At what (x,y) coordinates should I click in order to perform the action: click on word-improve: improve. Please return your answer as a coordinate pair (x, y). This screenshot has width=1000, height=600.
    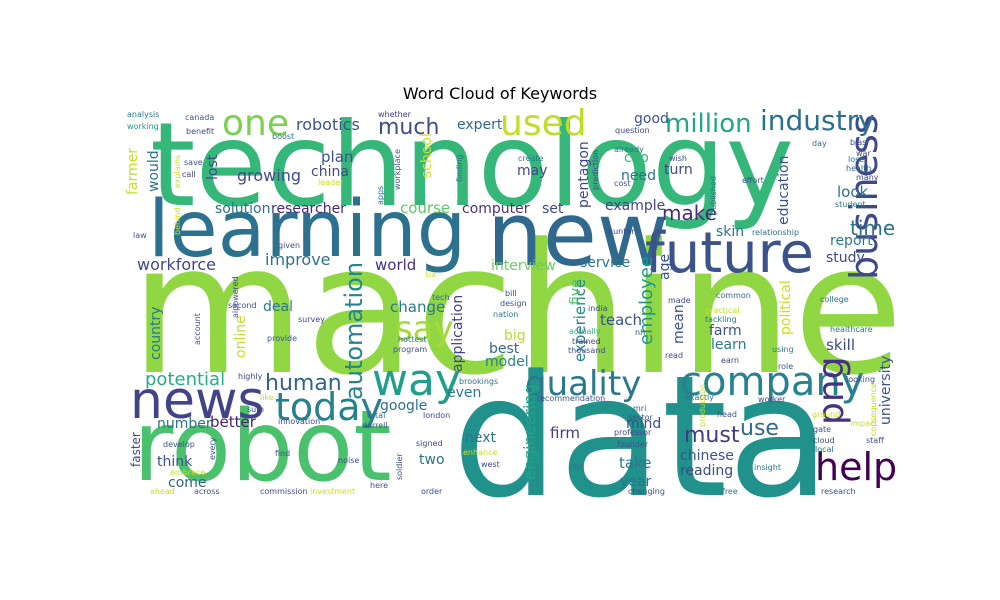
    Looking at the image, I should click on (298, 259).